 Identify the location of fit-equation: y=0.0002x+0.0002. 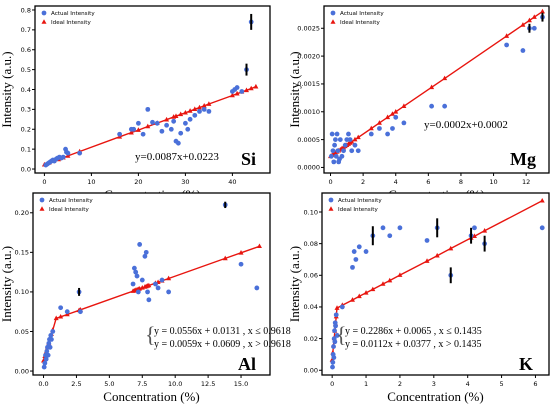
(466, 125).